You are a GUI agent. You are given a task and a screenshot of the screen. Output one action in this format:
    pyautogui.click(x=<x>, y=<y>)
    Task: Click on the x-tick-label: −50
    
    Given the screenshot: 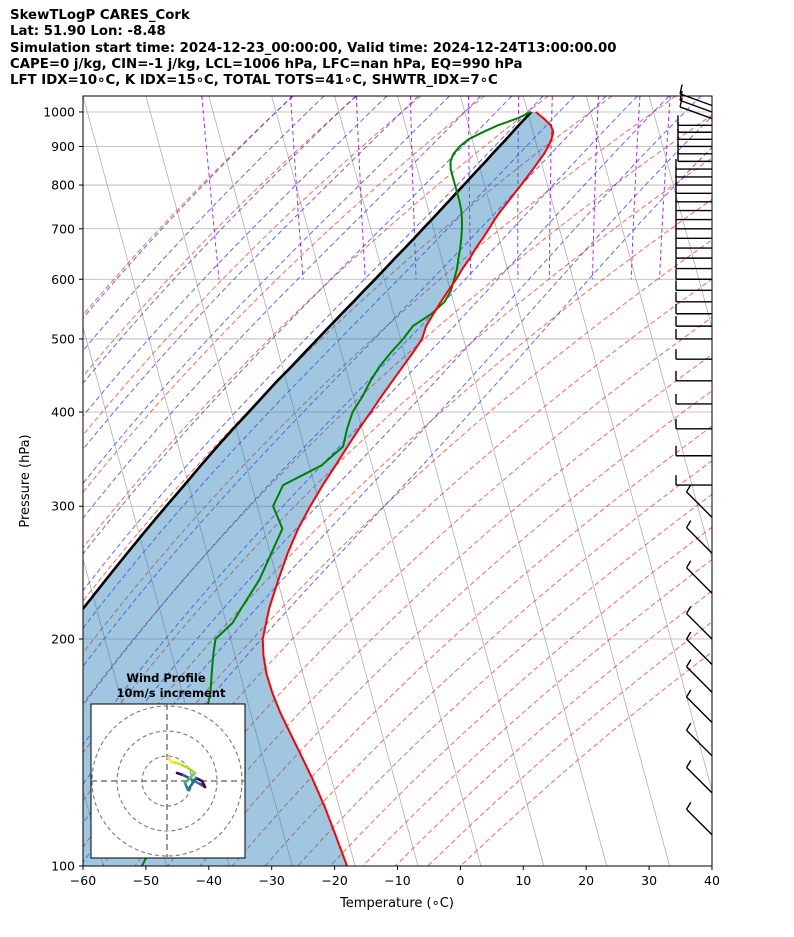 What is the action you would take?
    pyautogui.click(x=146, y=880)
    